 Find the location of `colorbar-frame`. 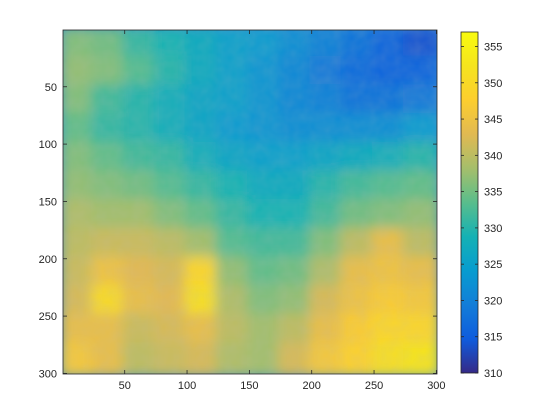

colorbar-frame is located at coordinates (469, 202).